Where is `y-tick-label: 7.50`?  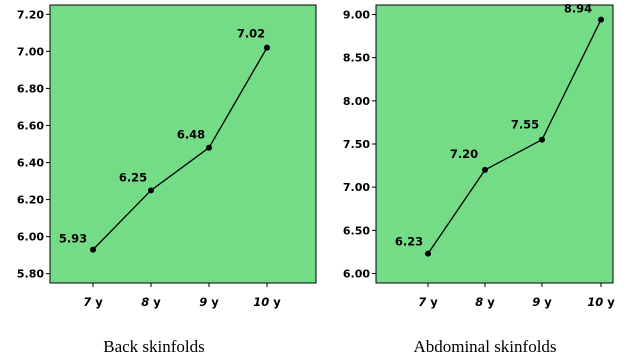 y-tick-label: 7.50 is located at coordinates (356, 144).